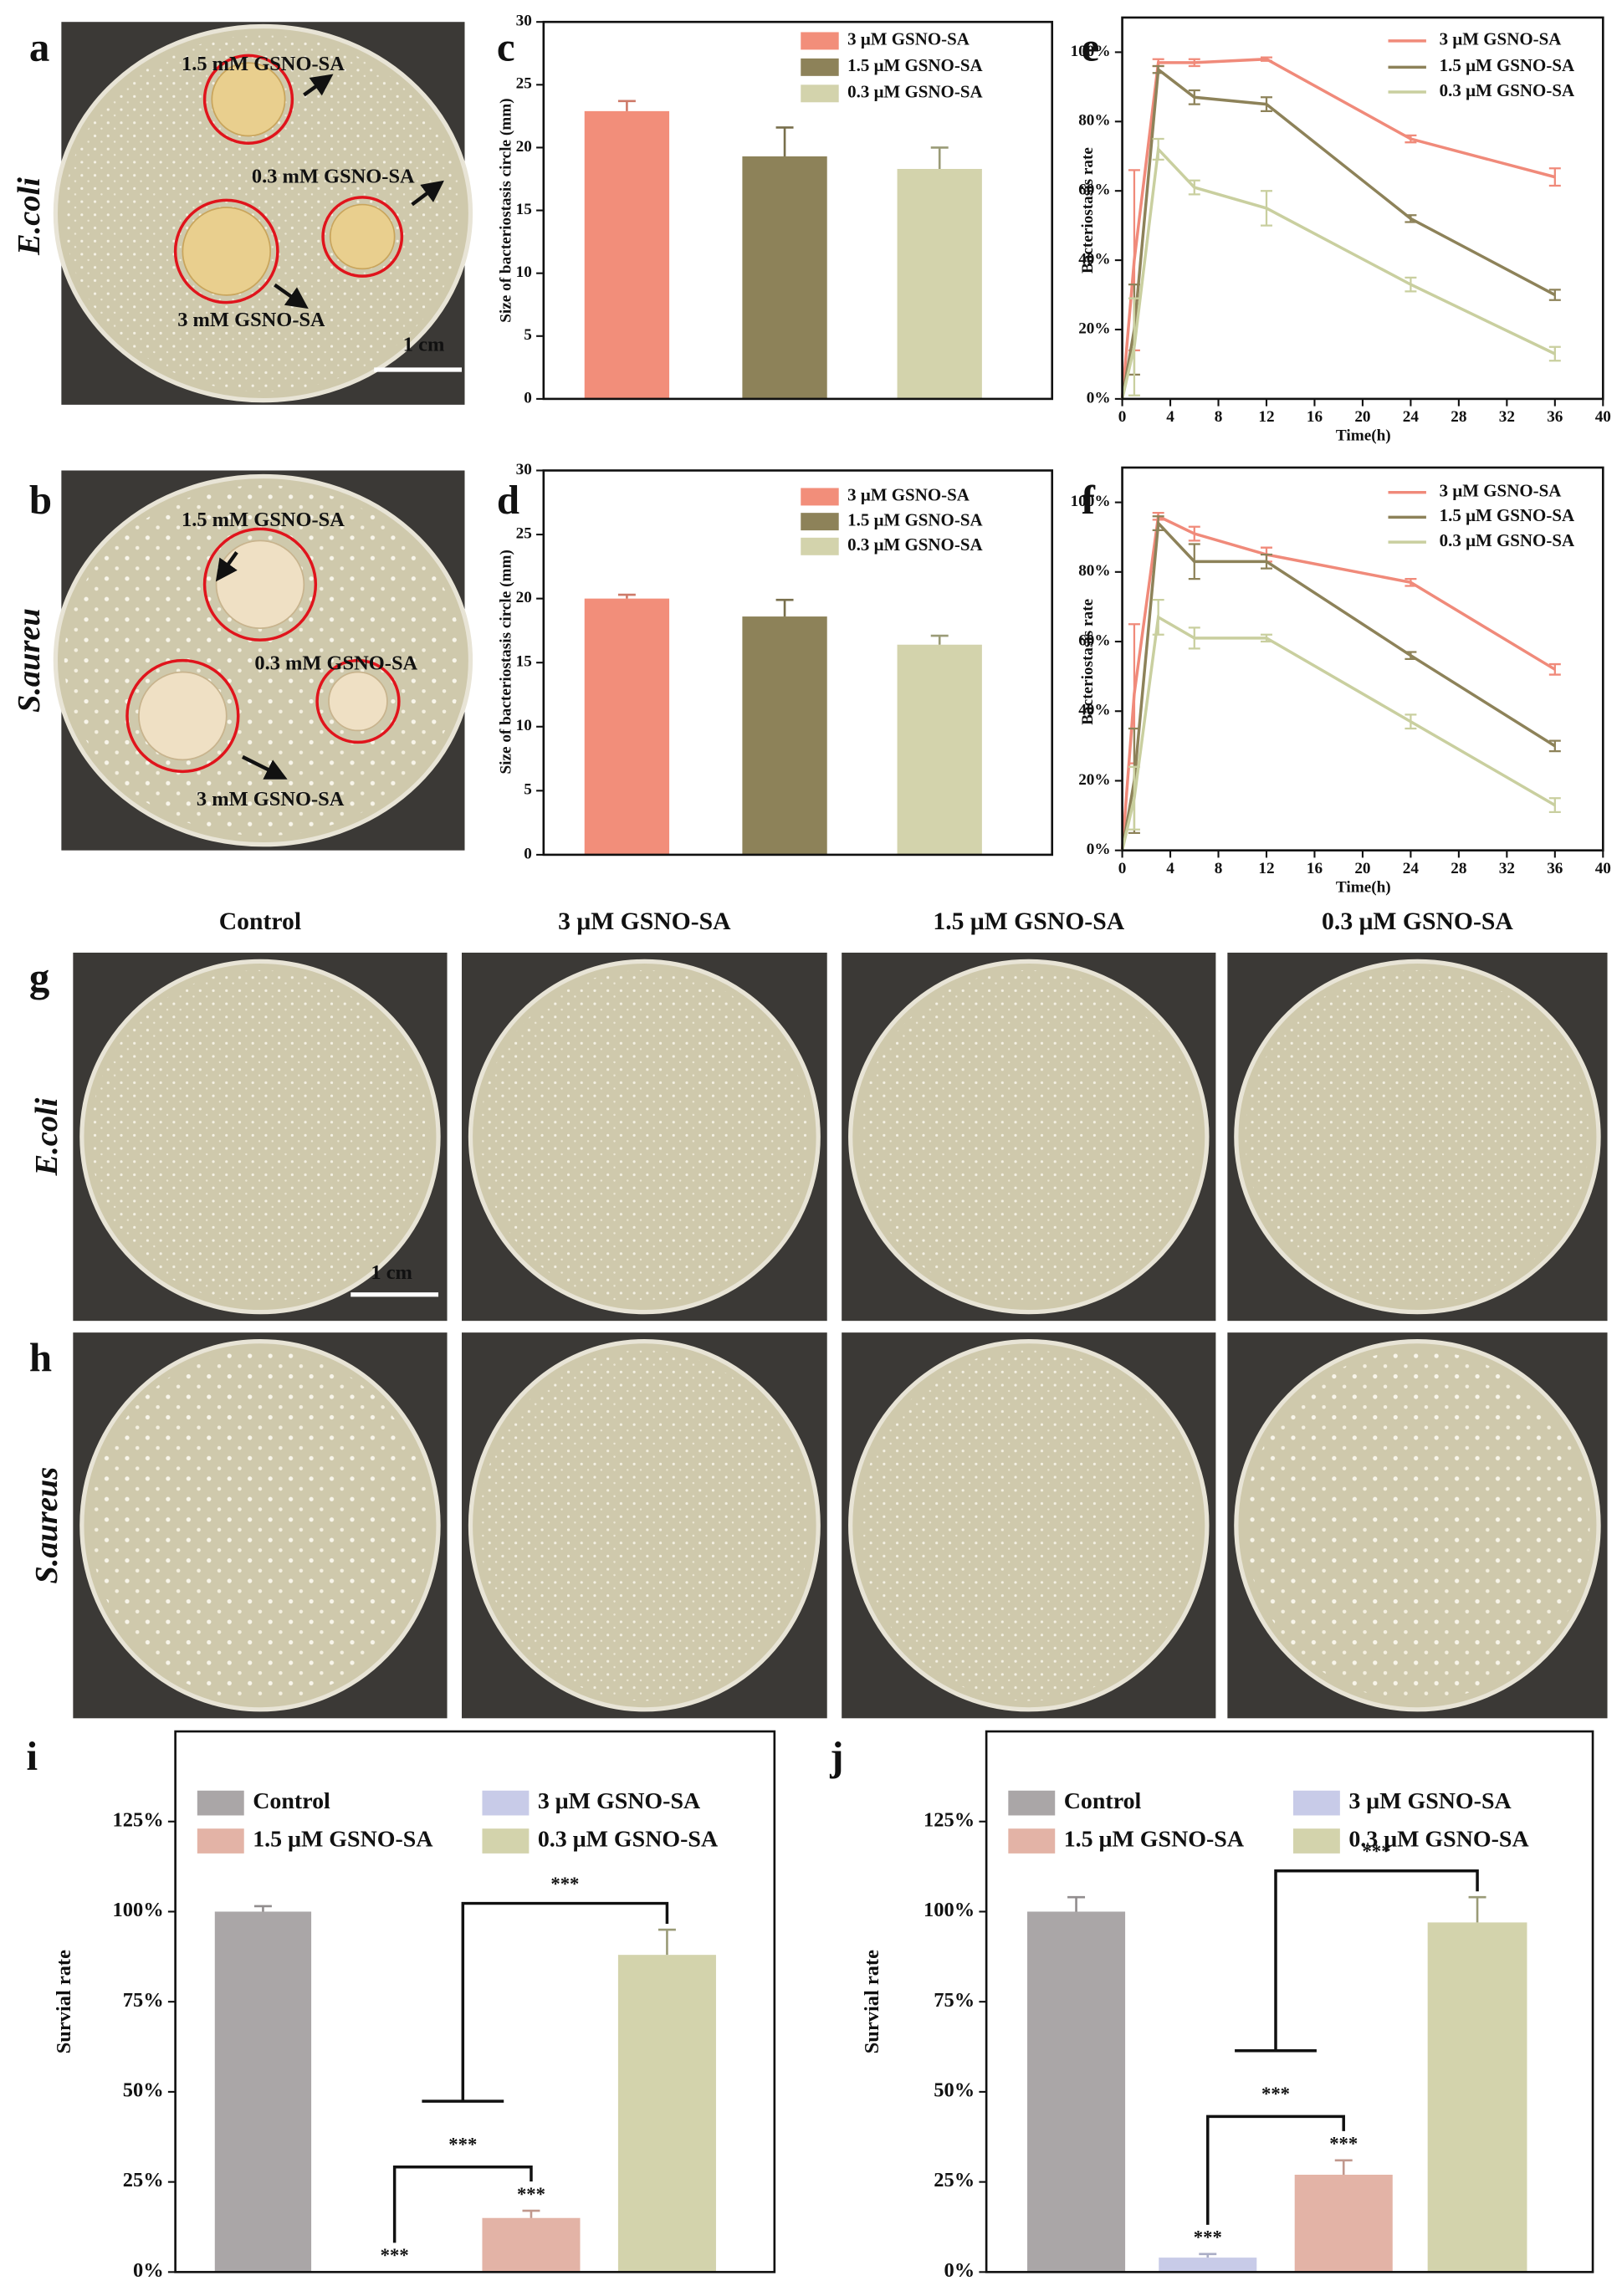 This screenshot has height=2296, width=1622. I want to click on y-tick-label: 25%, so click(954, 2180).